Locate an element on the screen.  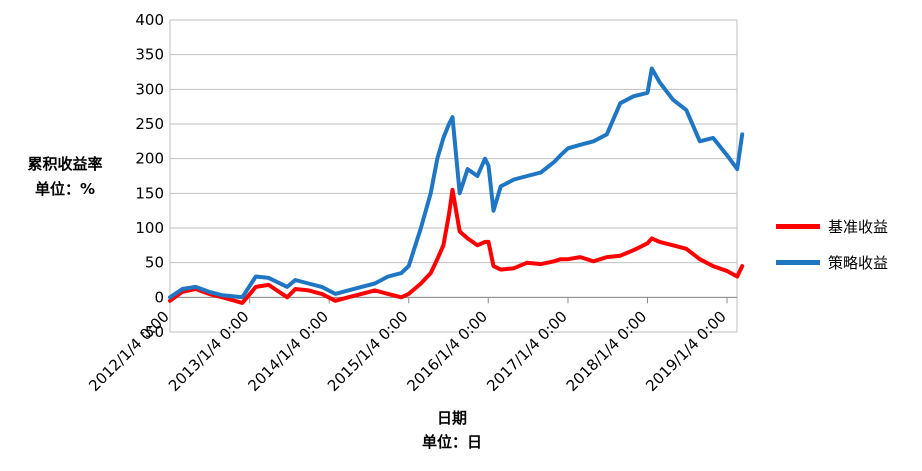
legend-label-strategy: 策略收益 is located at coordinates (858, 262).